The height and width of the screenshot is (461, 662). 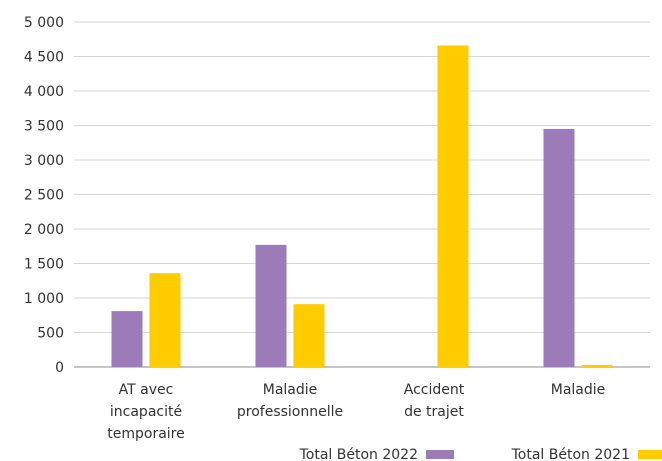 What do you see at coordinates (44, 58) in the screenshot?
I see `y-tick-label: 4 500` at bounding box center [44, 58].